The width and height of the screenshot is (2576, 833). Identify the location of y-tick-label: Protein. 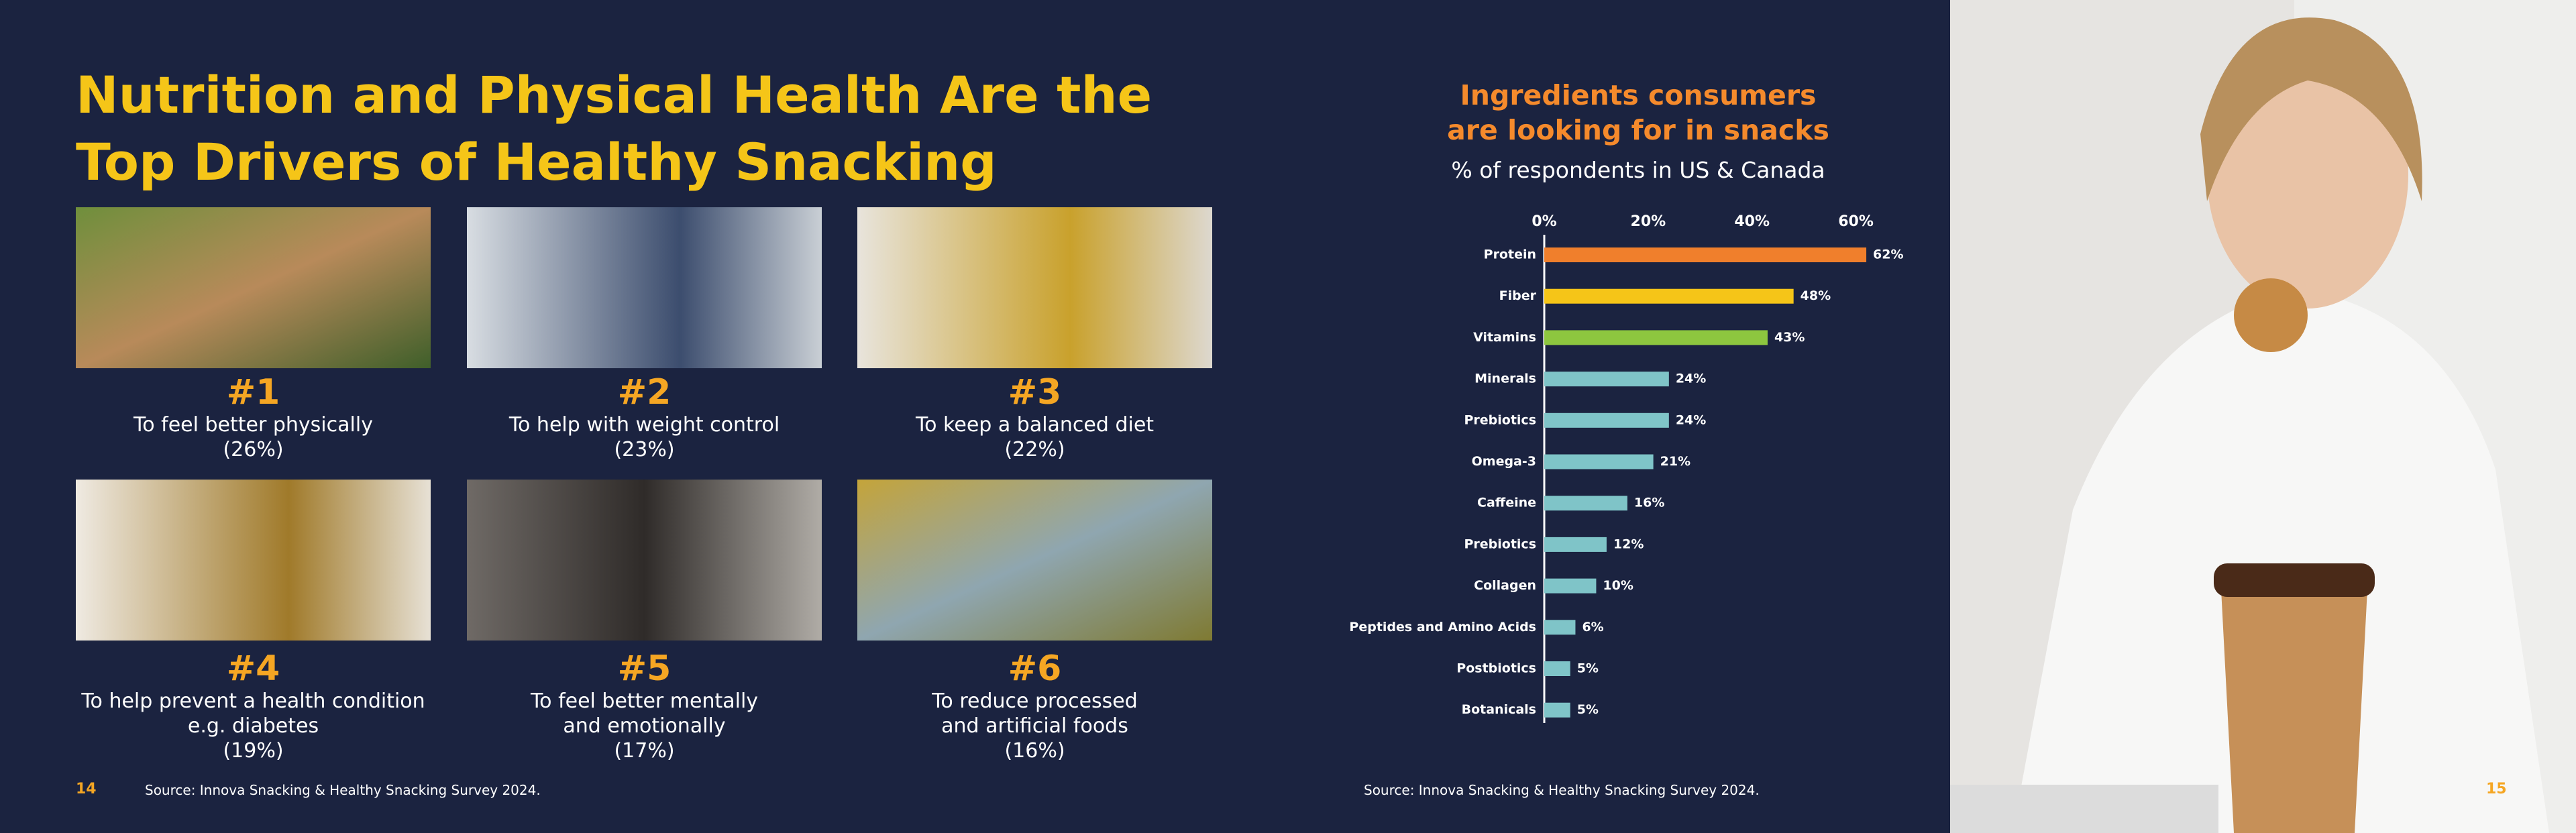
(1510, 254).